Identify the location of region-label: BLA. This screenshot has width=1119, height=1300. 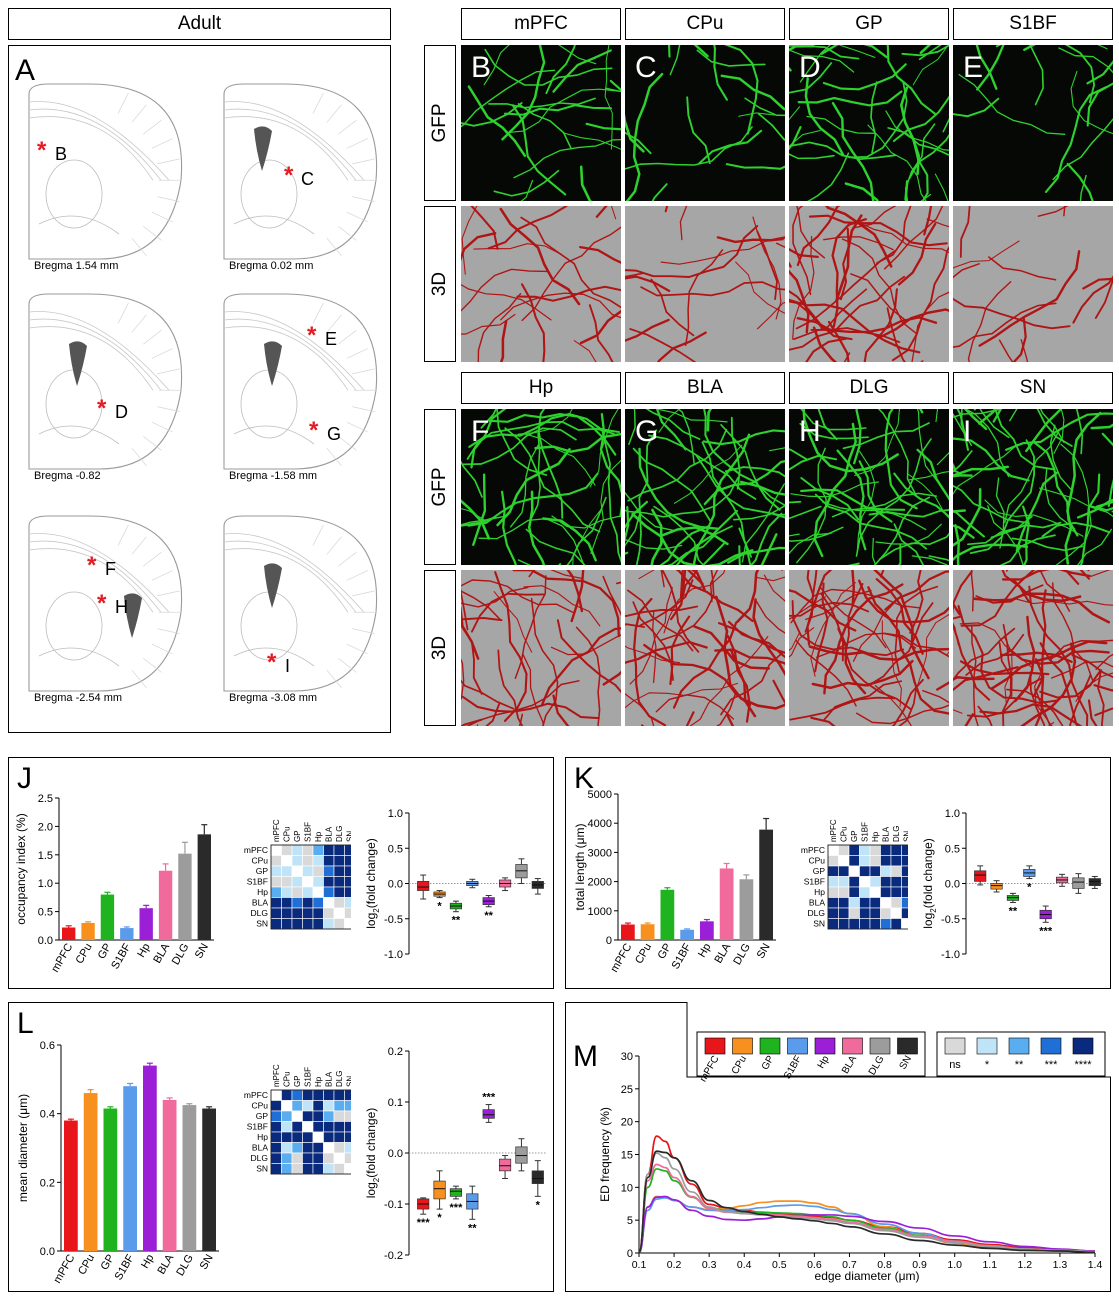
(705, 387).